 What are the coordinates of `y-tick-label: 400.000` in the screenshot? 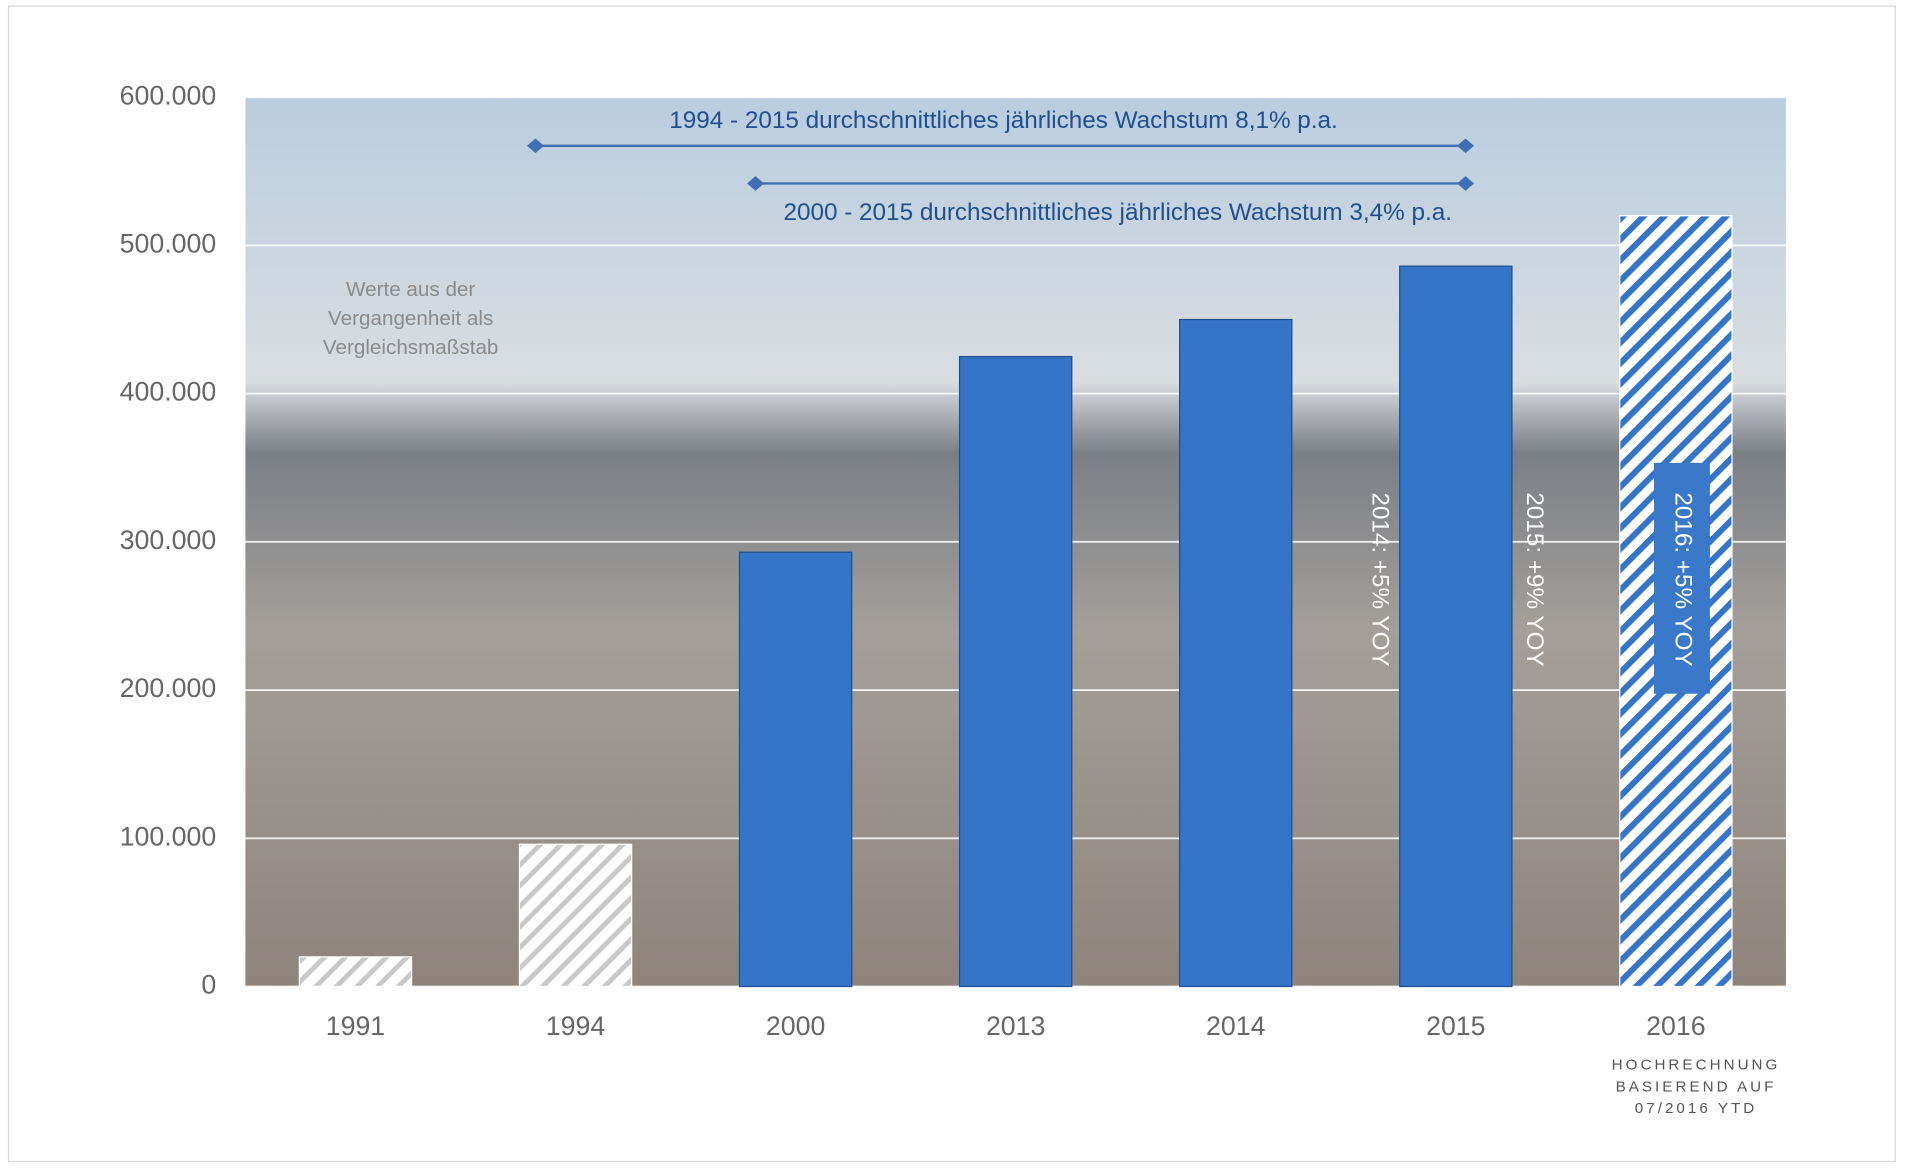 It's located at (168, 392).